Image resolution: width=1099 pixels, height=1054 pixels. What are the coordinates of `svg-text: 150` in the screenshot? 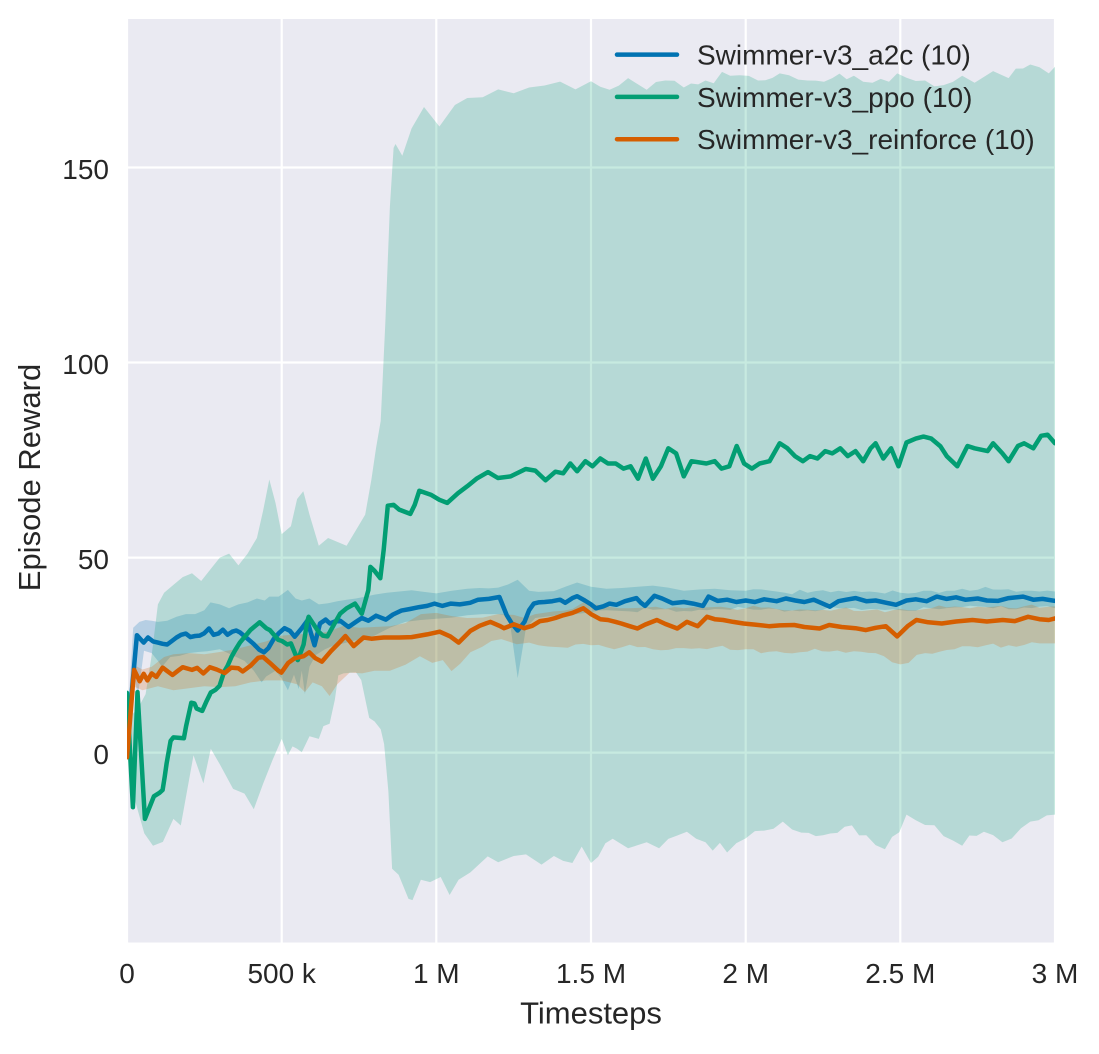 It's located at (85, 169).